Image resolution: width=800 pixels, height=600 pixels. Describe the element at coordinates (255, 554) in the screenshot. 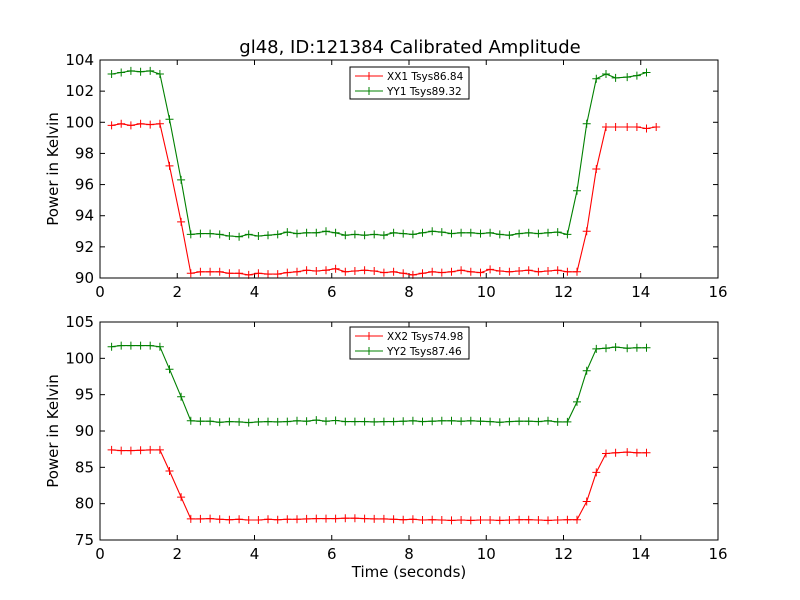

I see `x-tick-label: 4` at that location.